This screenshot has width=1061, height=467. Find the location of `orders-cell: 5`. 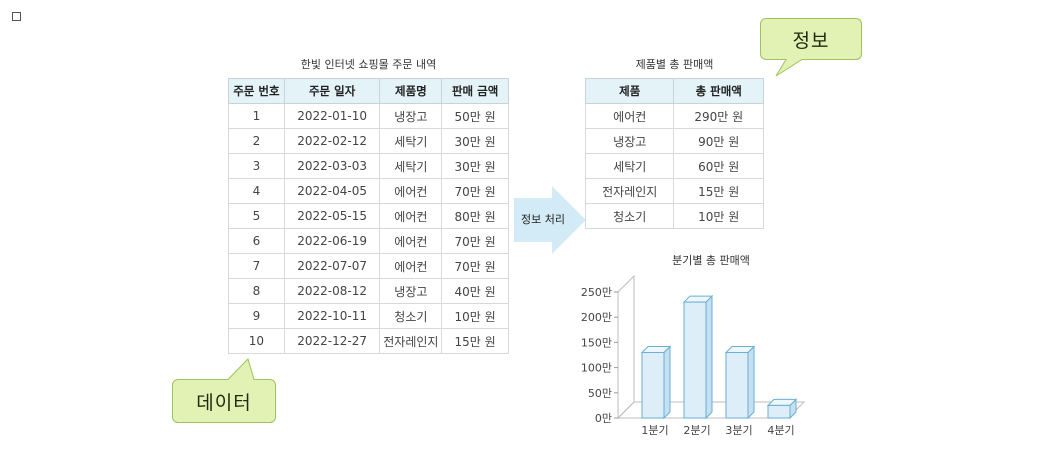

orders-cell: 5 is located at coordinates (256, 216).